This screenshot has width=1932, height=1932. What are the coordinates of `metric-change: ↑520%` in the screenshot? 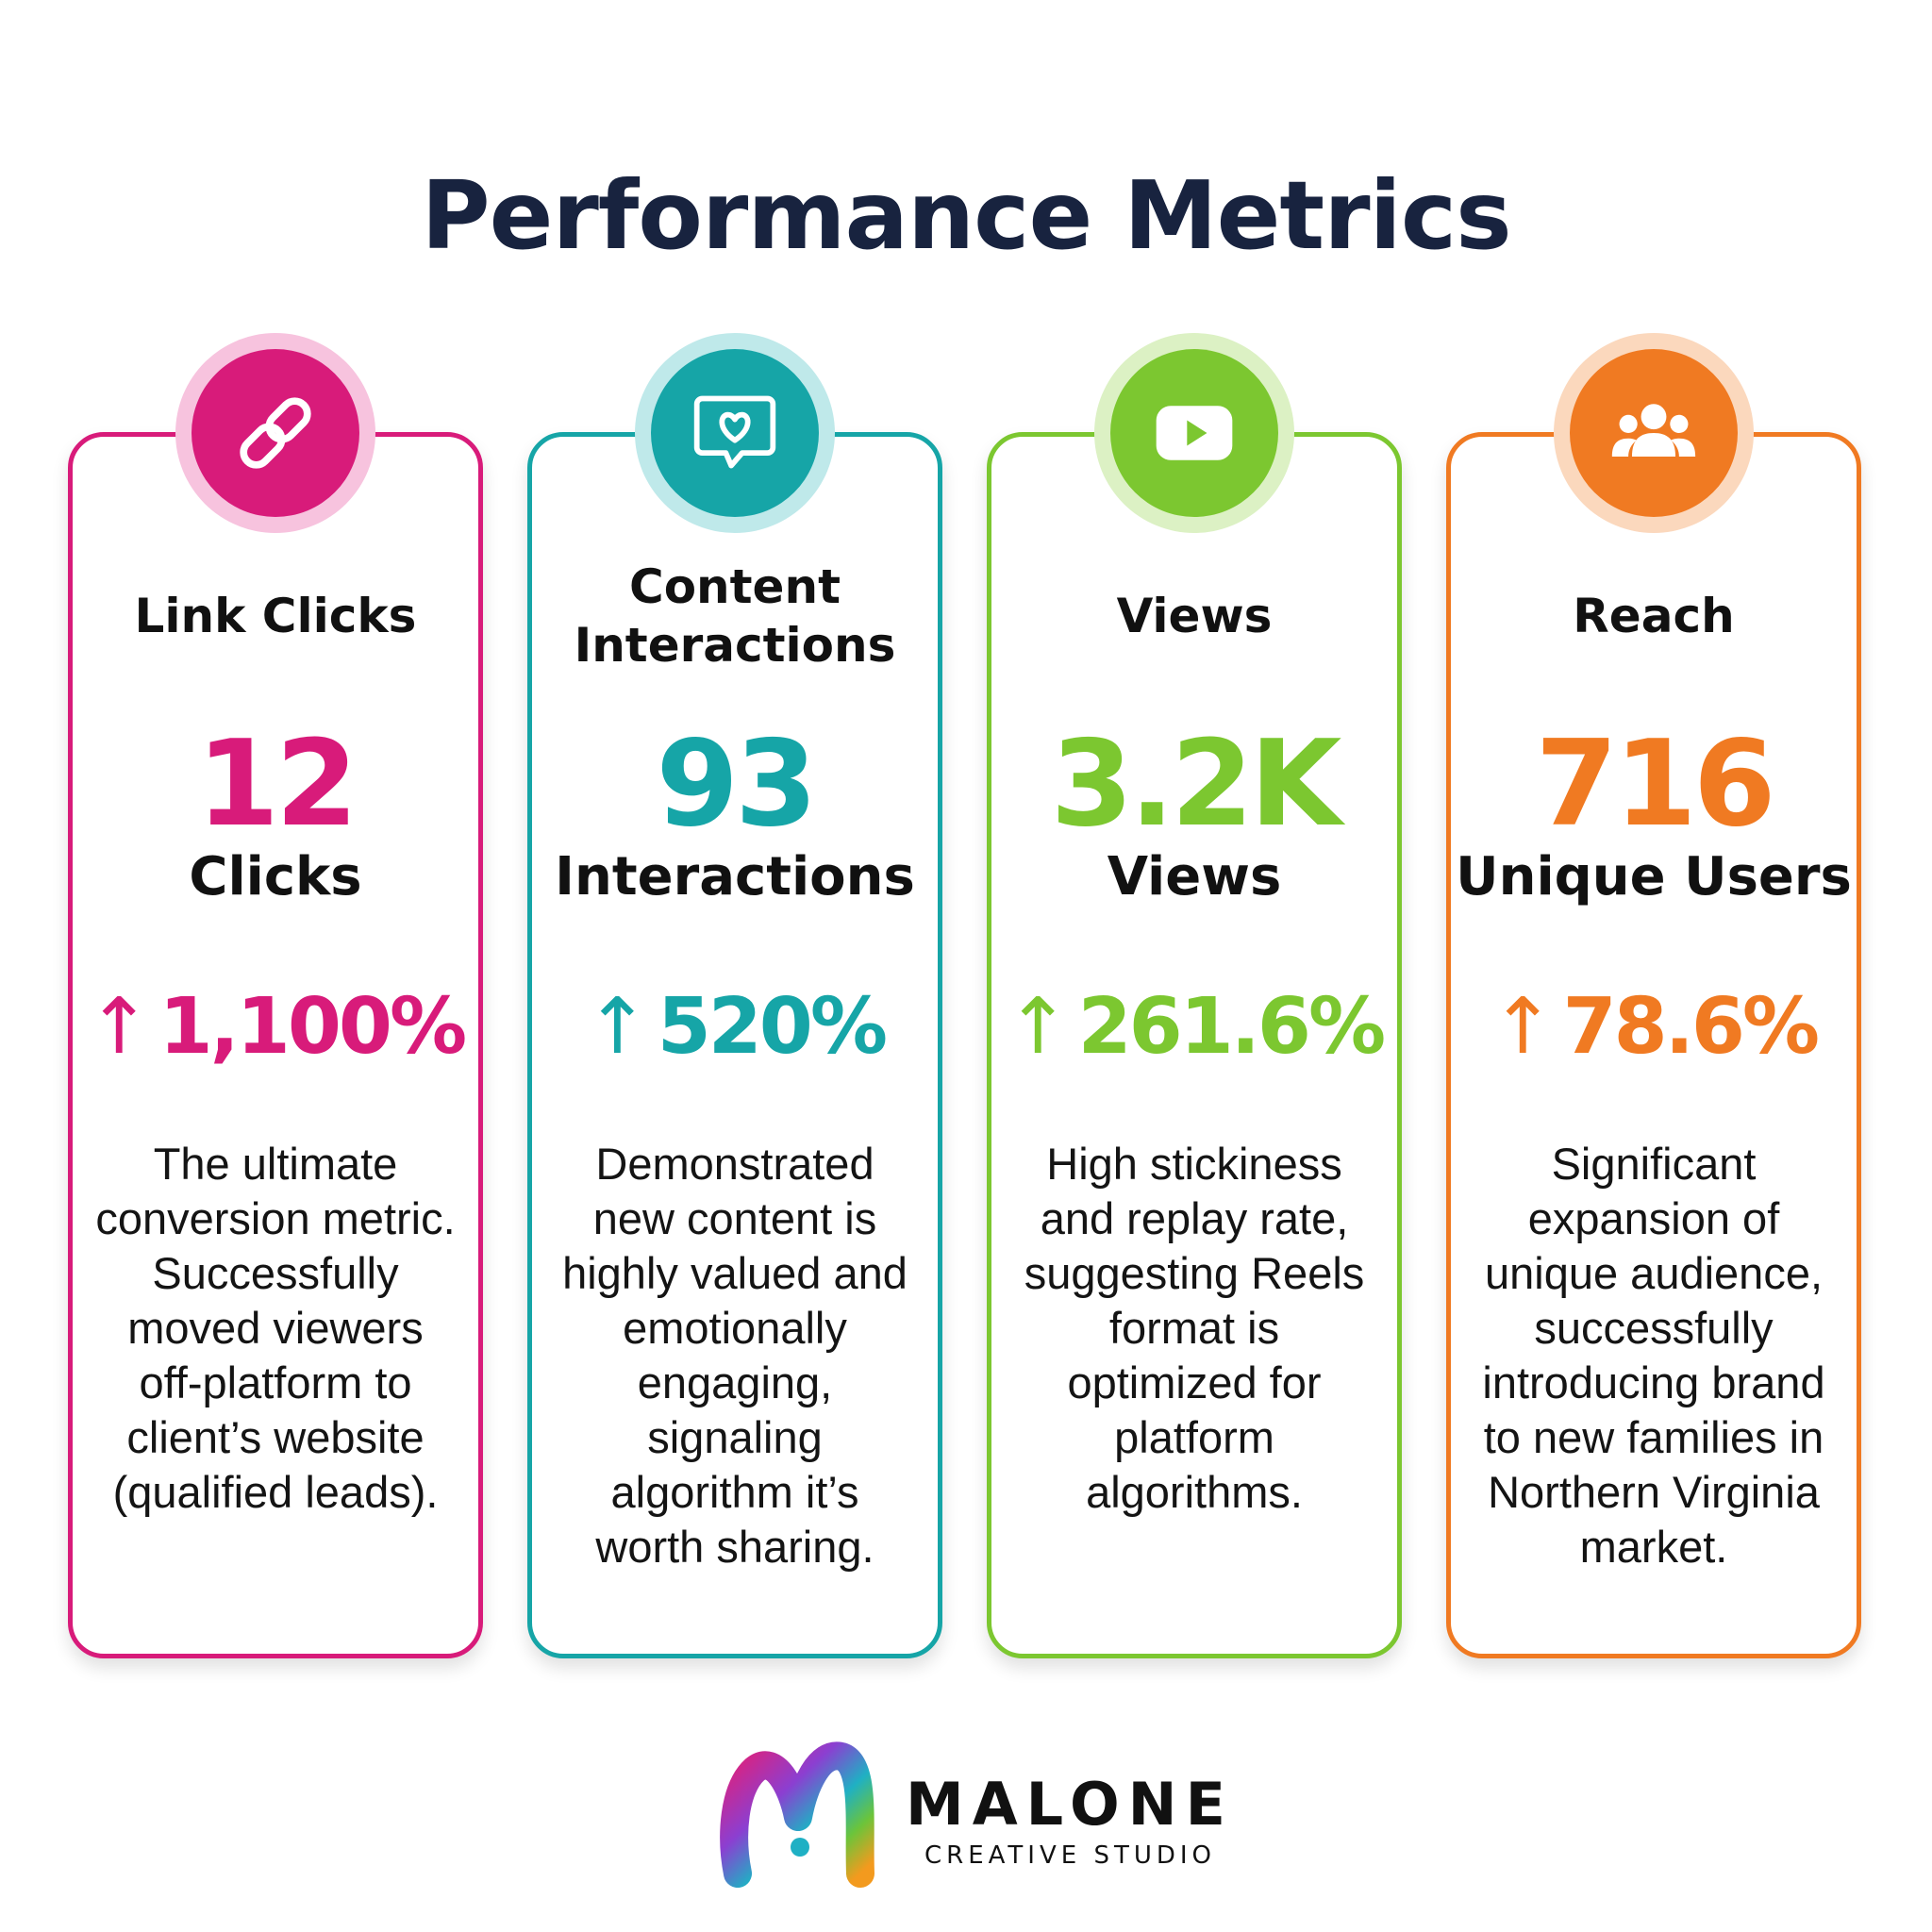 It's located at (735, 1027).